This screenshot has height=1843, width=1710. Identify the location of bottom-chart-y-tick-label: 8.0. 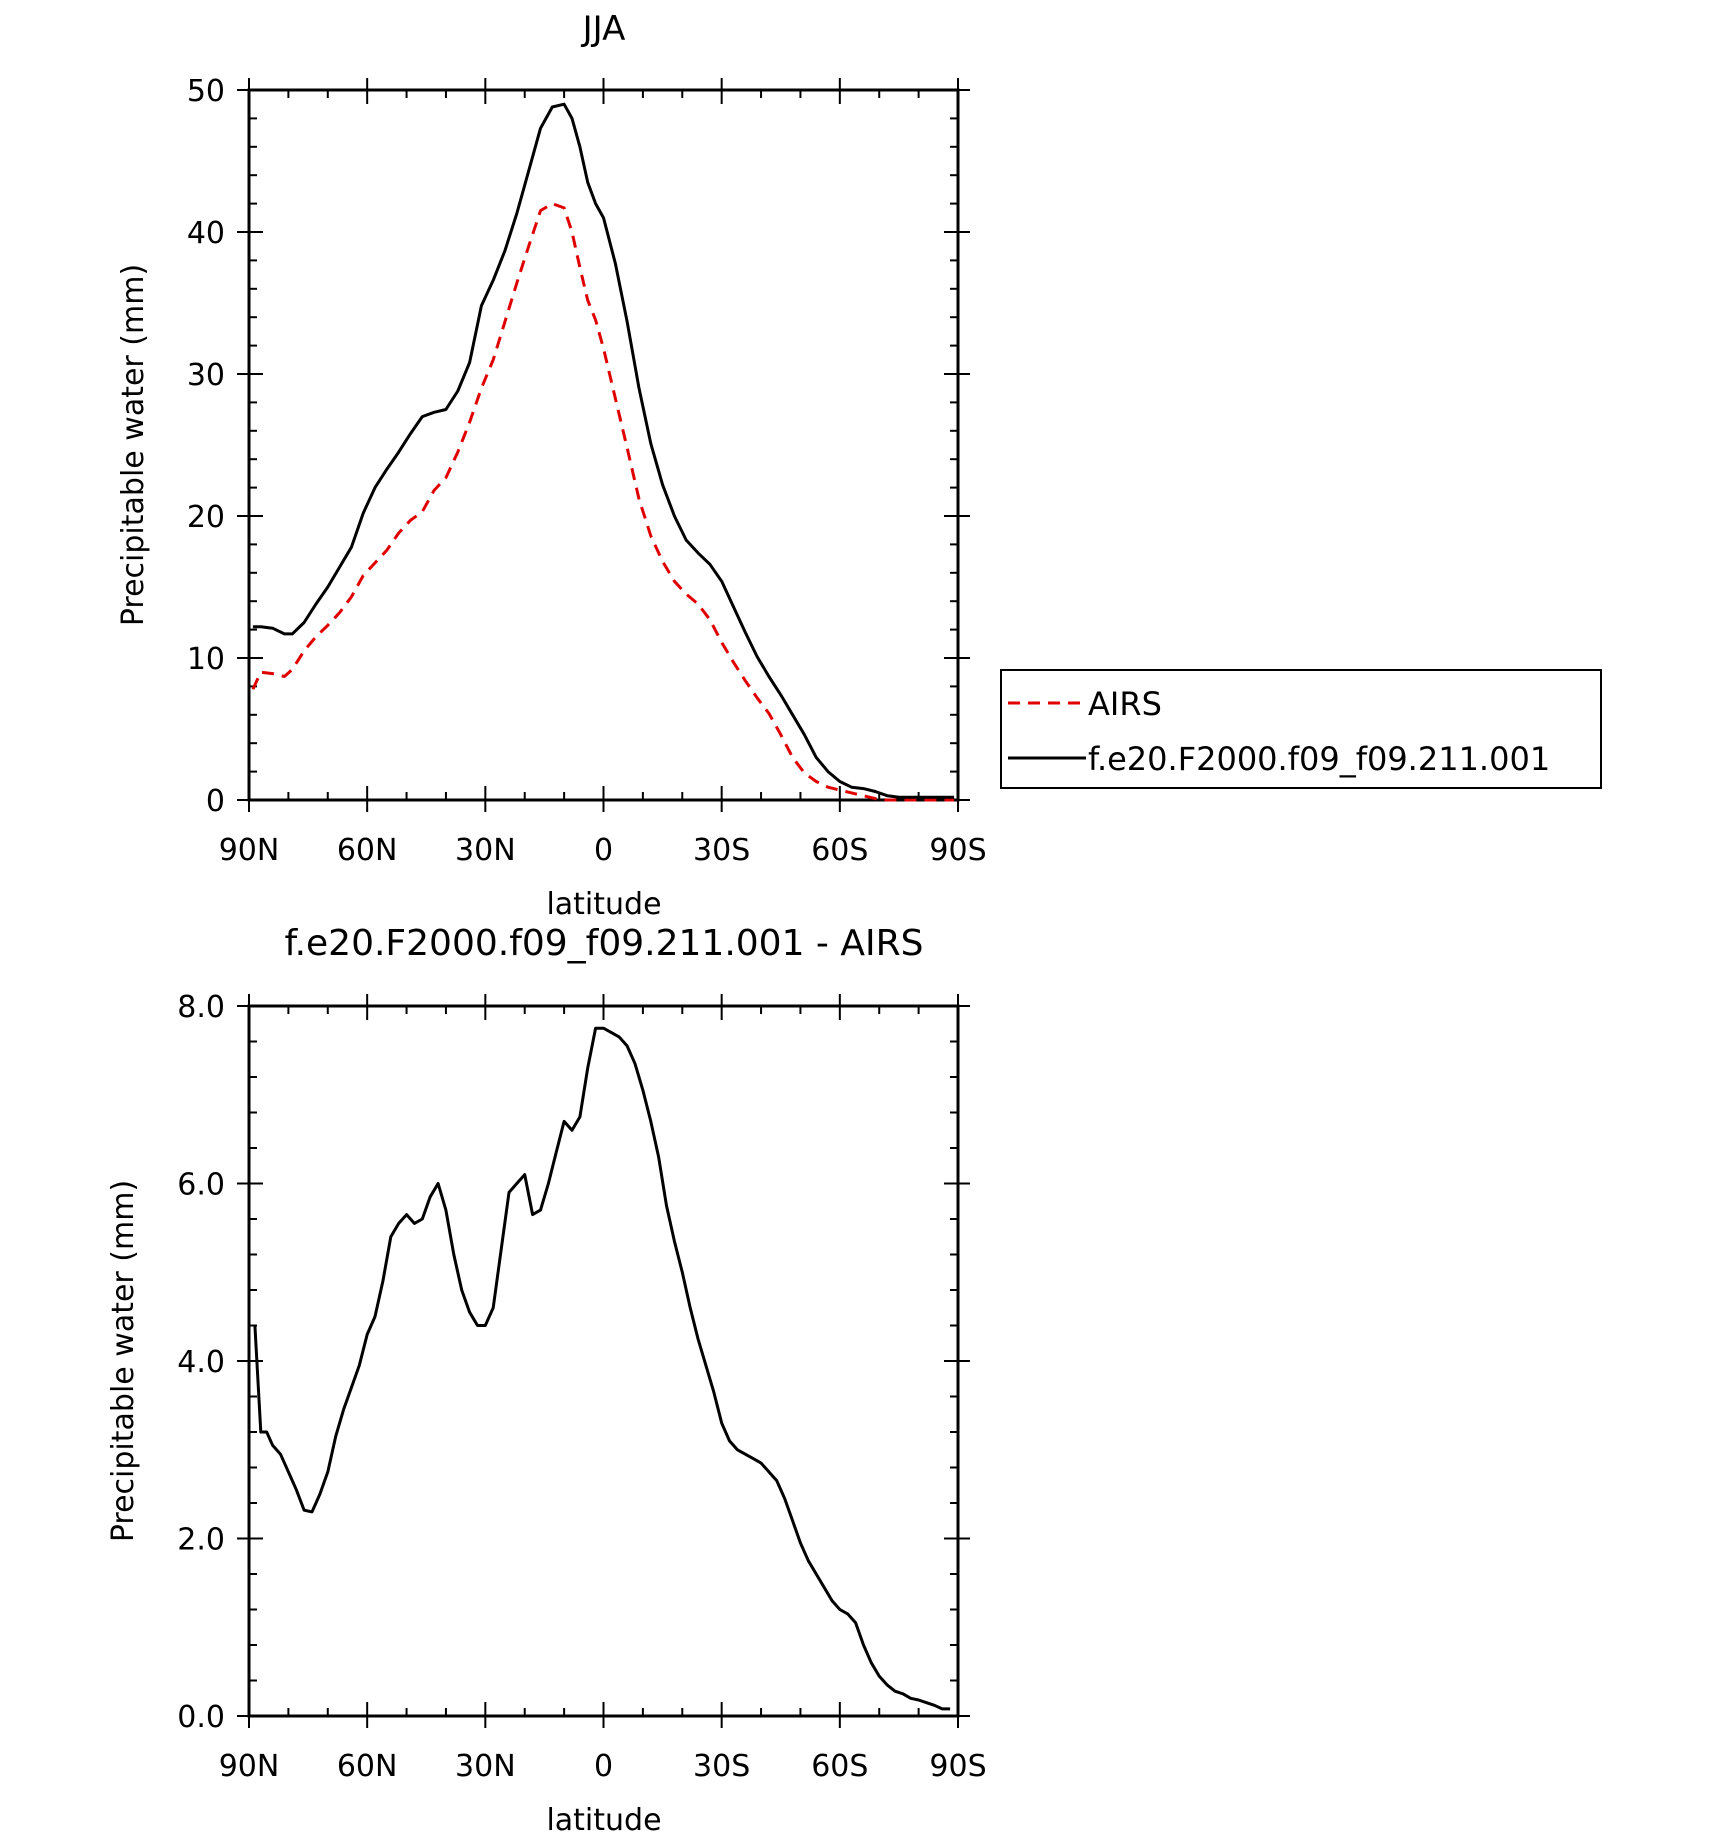
(201, 1007).